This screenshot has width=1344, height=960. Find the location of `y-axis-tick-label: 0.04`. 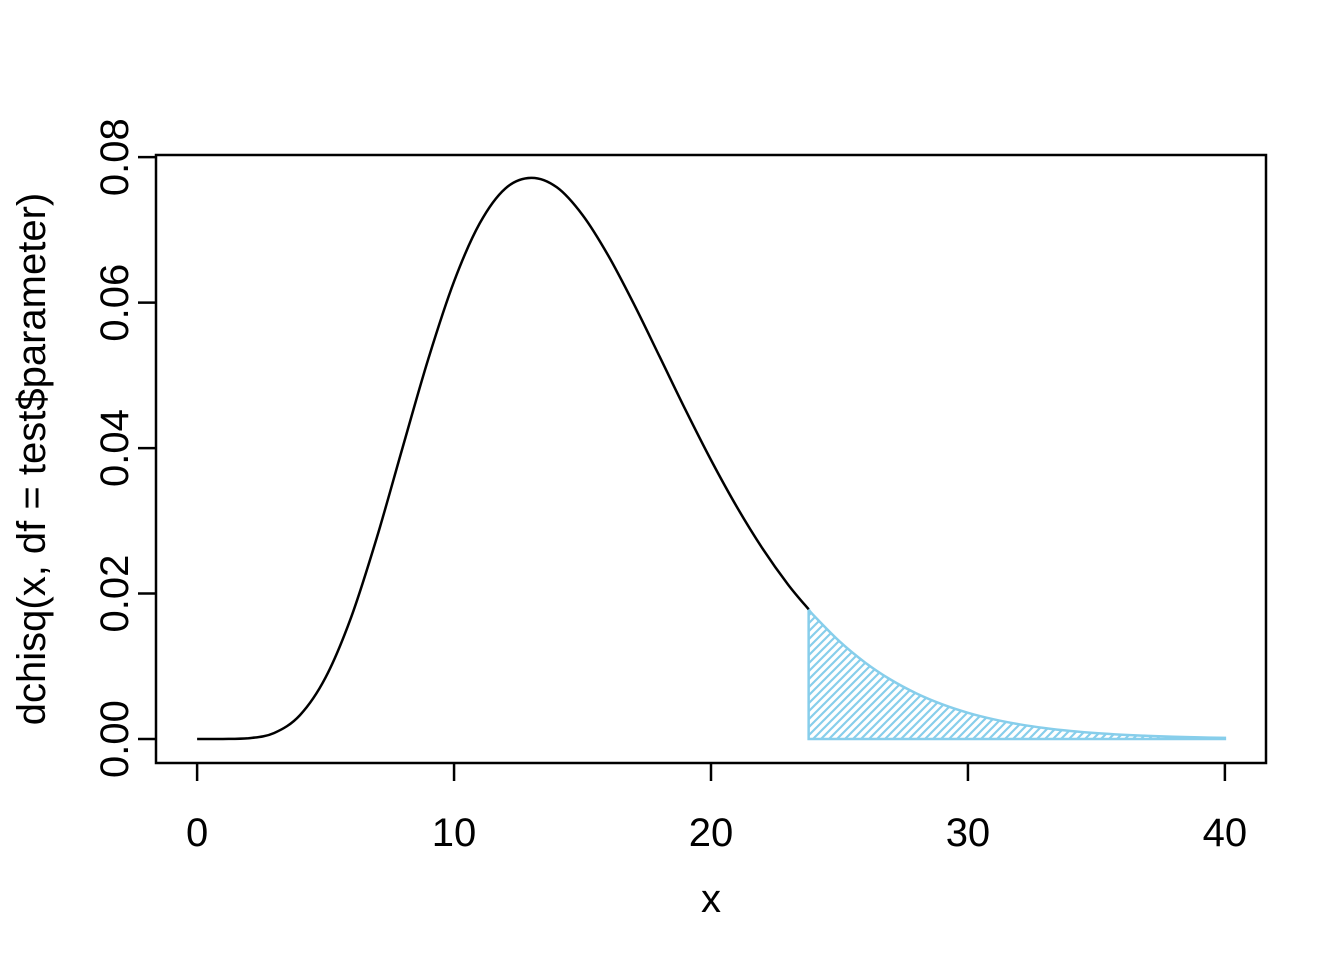

y-axis-tick-label: 0.04 is located at coordinates (115, 448).